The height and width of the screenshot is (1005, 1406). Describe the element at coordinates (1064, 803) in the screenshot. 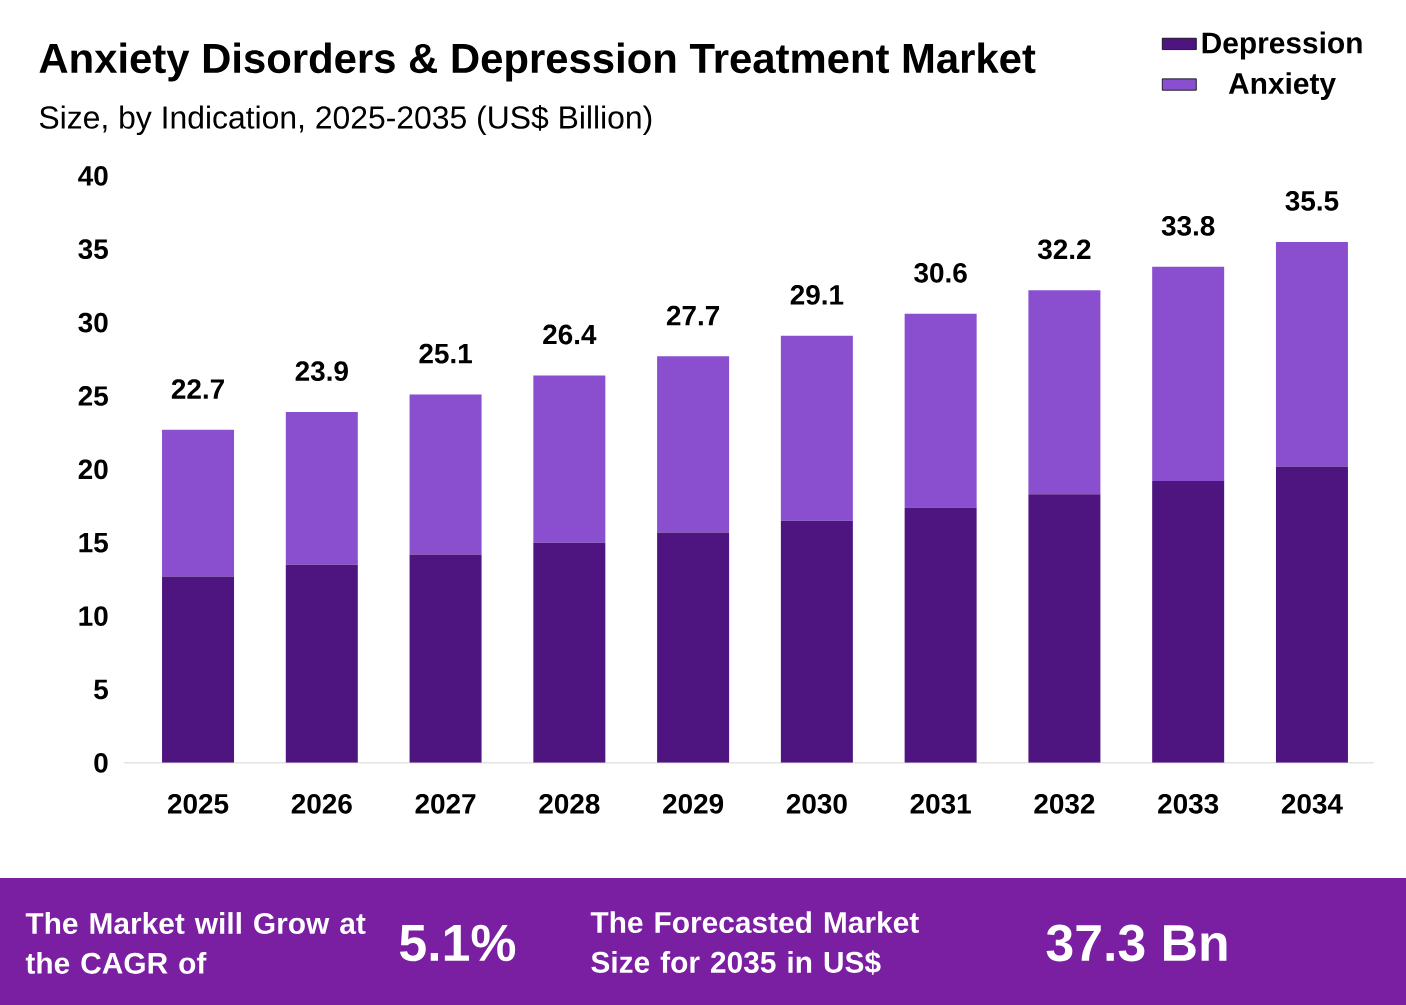

I see `x-tick-label: 2032` at that location.